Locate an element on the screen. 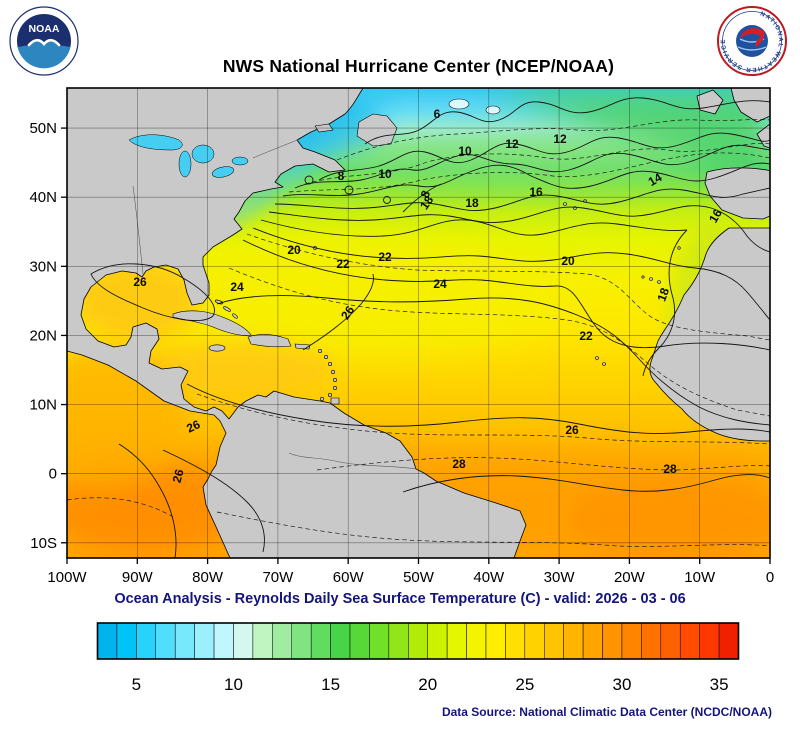  colorbar-tick-label: 30 is located at coordinates (621, 684).